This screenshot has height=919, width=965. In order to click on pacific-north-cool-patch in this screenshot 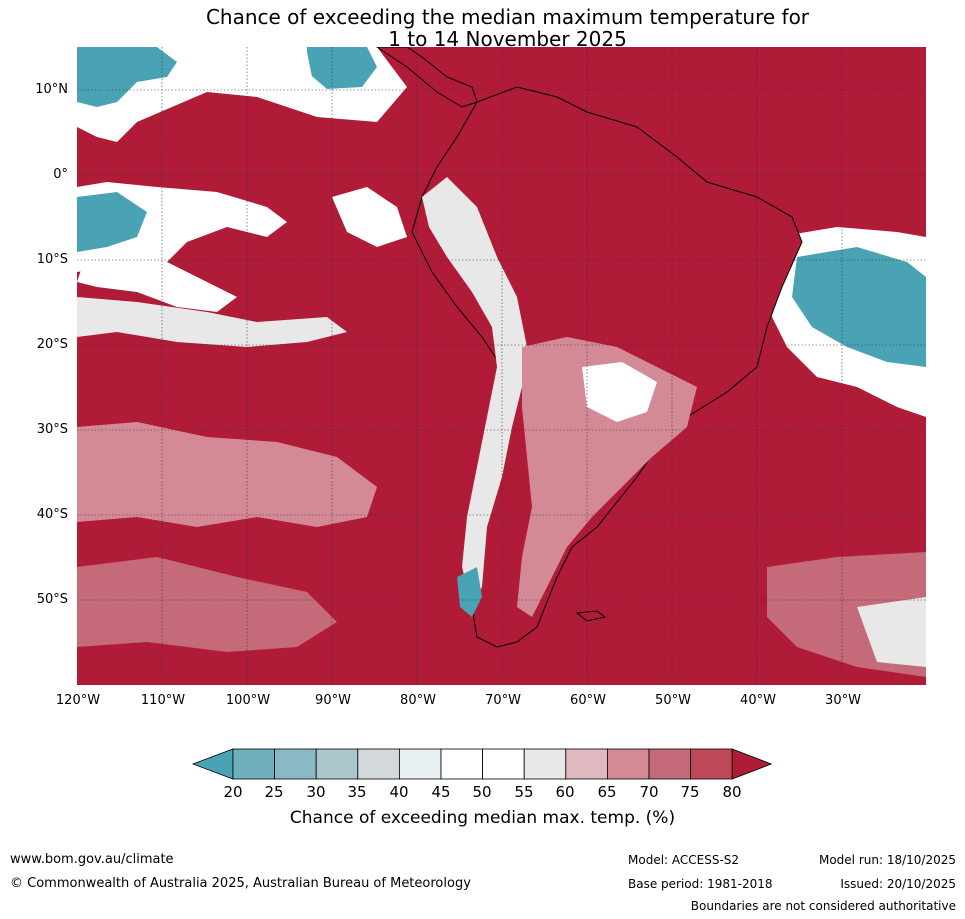, I will do `click(342, 68)`.